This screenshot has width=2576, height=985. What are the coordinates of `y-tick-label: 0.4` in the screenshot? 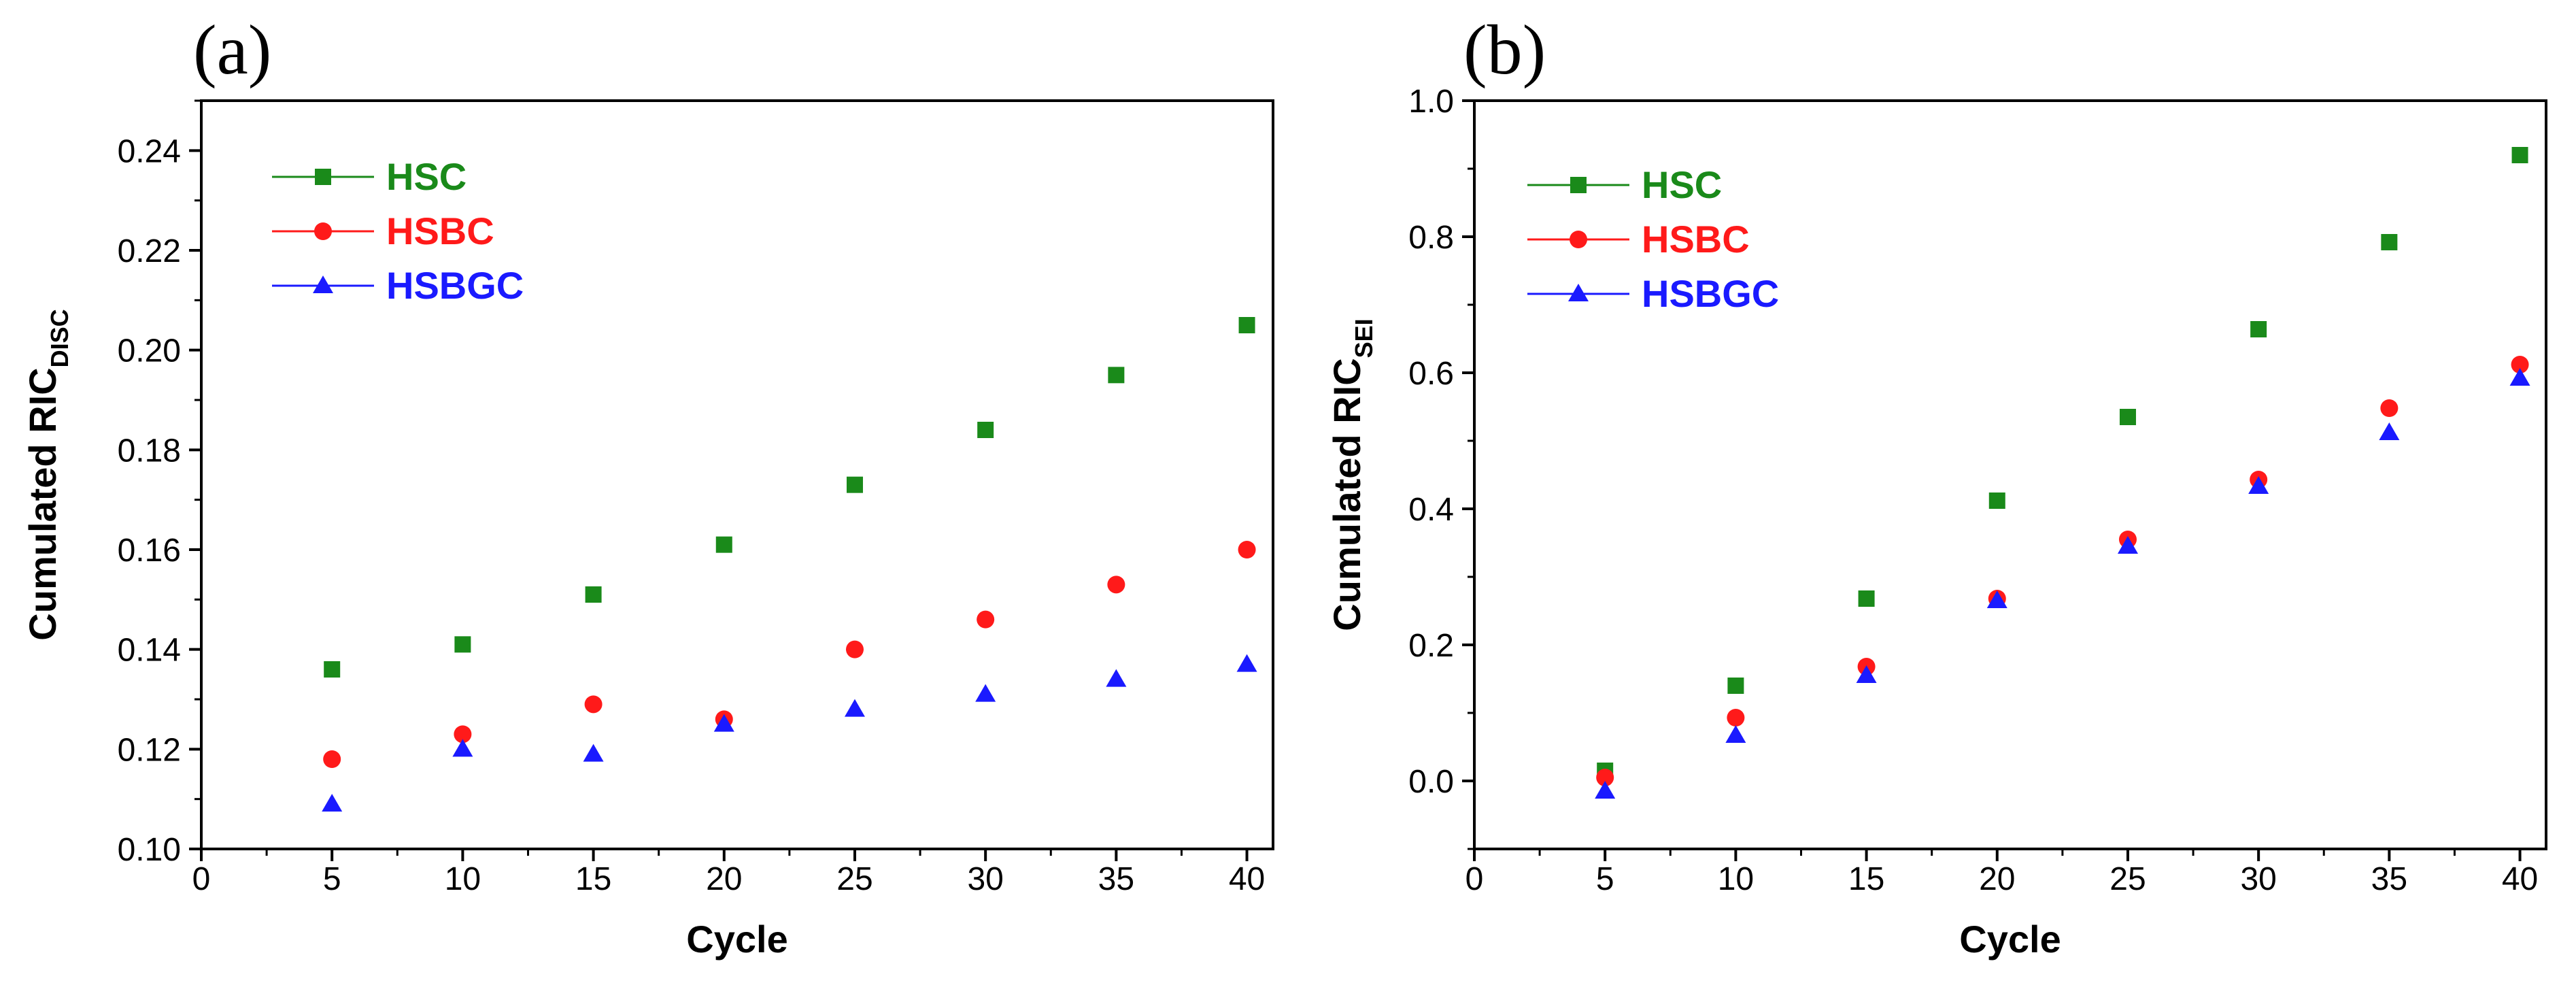 It's located at (1431, 510).